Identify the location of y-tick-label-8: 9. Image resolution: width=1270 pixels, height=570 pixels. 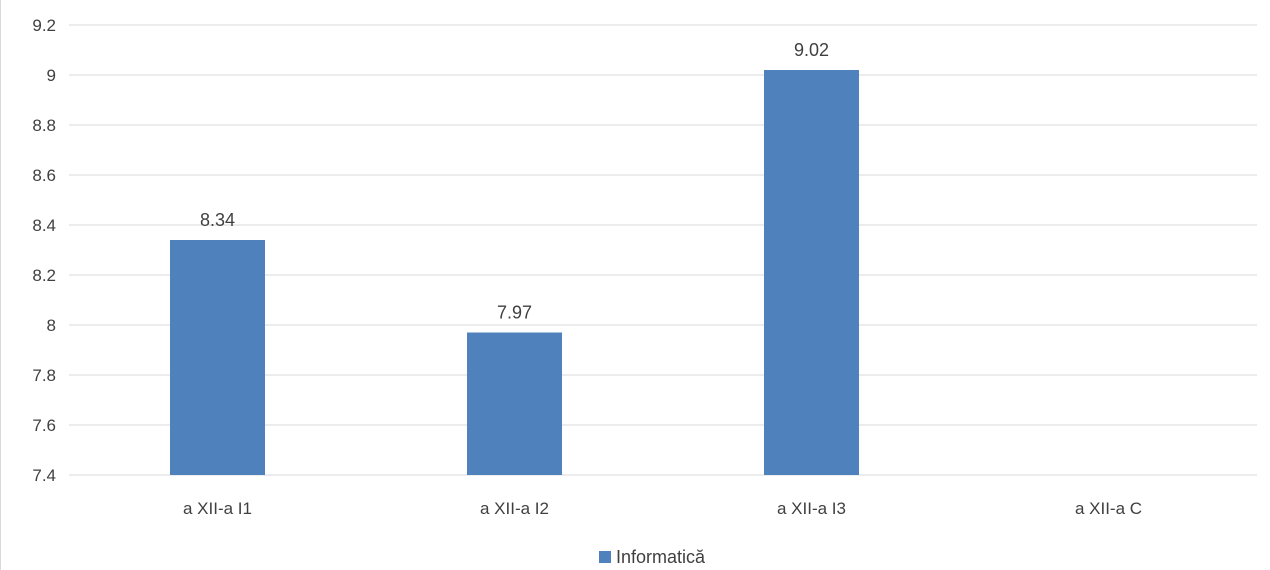
(51, 75).